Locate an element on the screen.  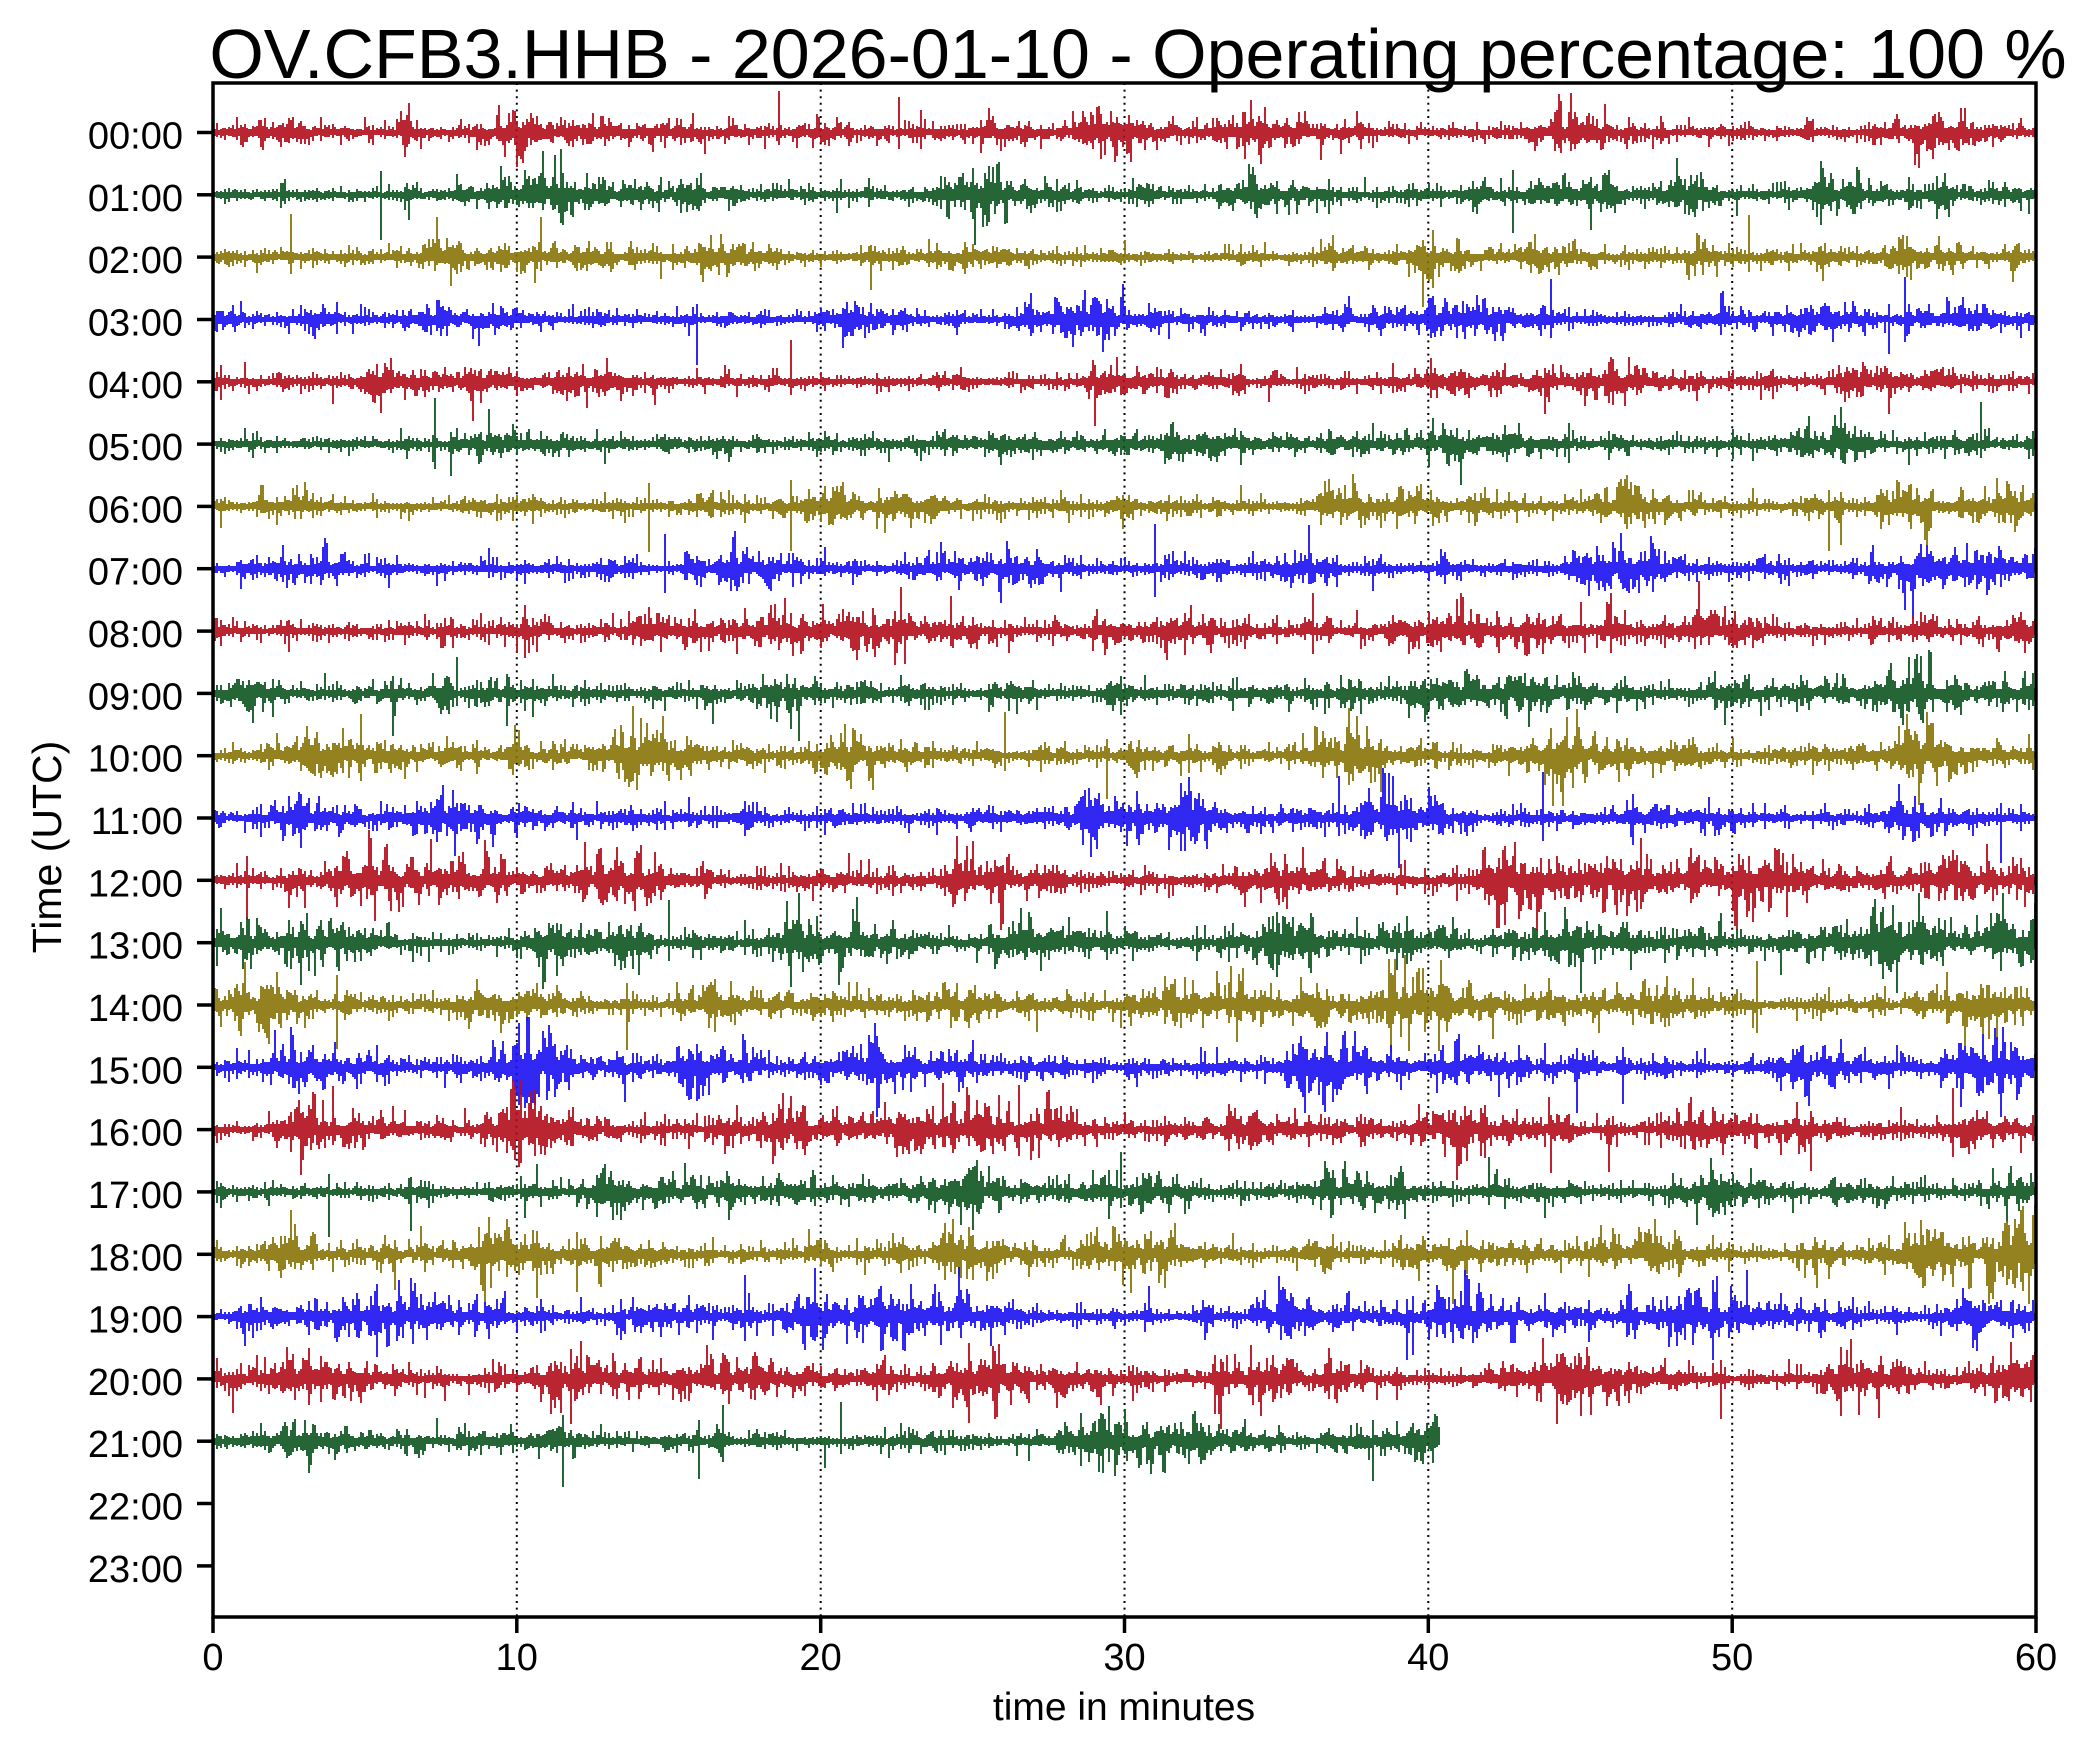
svg-text: 17:00 is located at coordinates (135, 1196).